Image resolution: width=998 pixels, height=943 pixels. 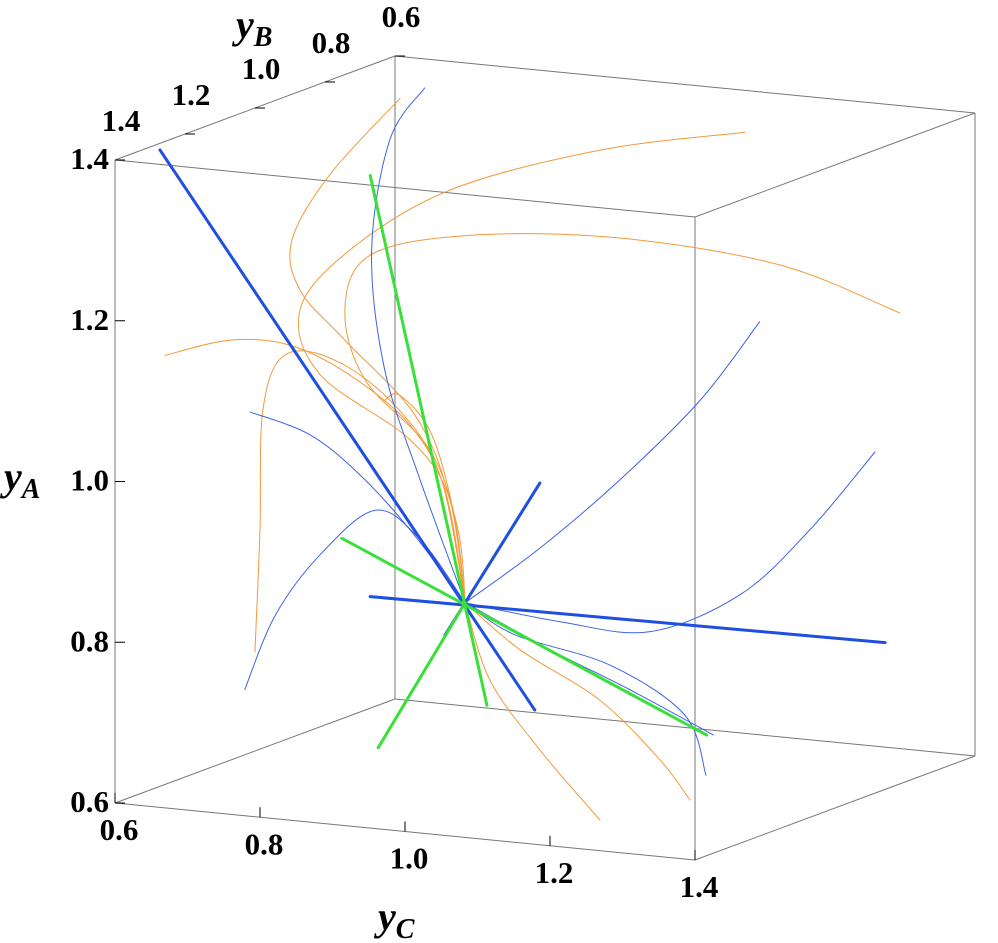 What do you see at coordinates (401, 17) in the screenshot?
I see `y-tick-label: 0.6` at bounding box center [401, 17].